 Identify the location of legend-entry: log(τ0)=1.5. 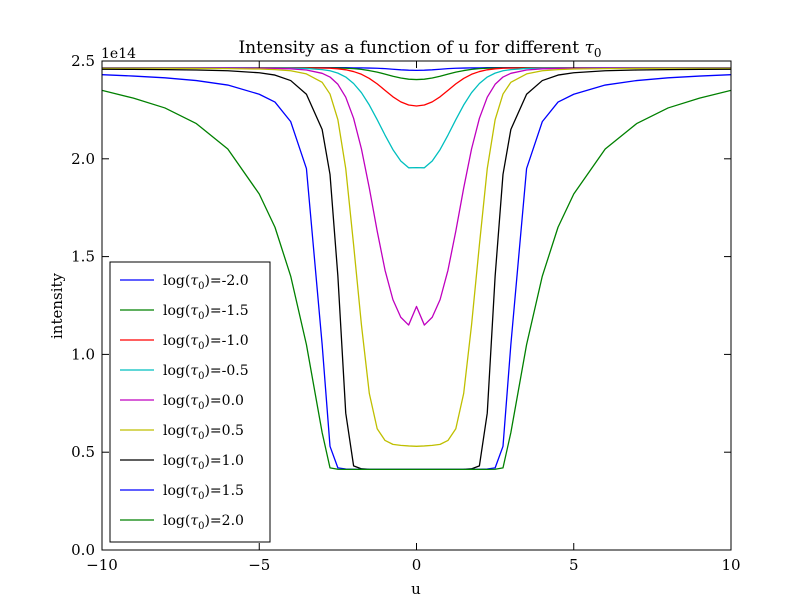
(203, 492).